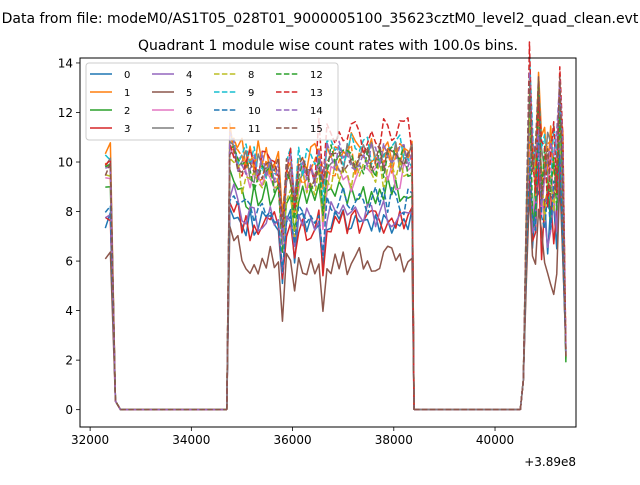 The width and height of the screenshot is (640, 485). I want to click on legend-label-9: 9, so click(251, 93).